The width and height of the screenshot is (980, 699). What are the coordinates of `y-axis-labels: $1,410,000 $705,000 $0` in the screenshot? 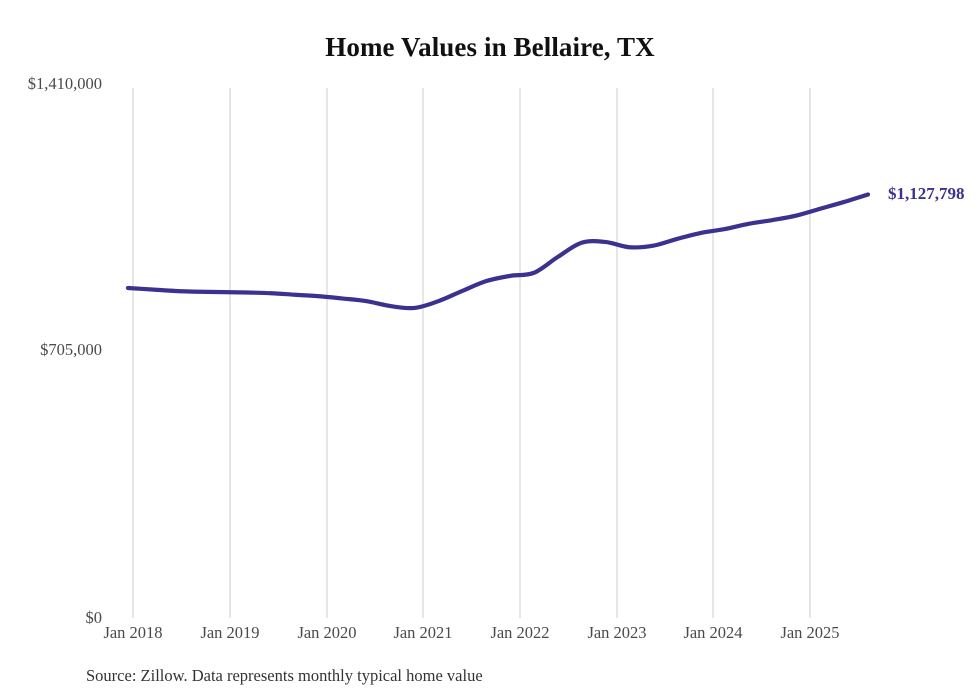 It's located at (51, 349).